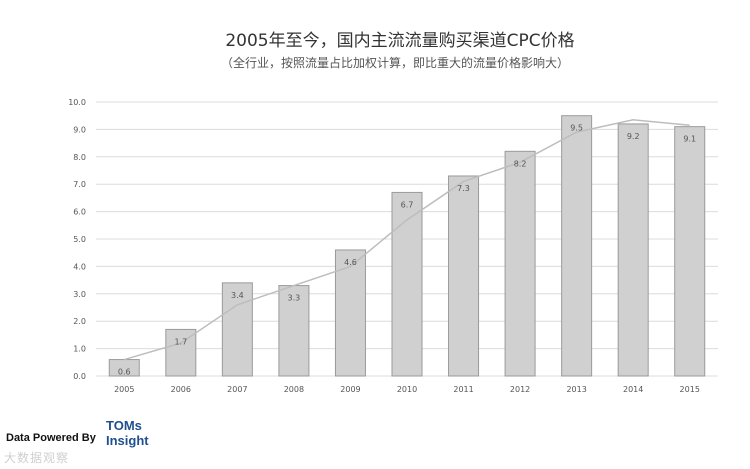 This screenshot has height=469, width=750. What do you see at coordinates (633, 389) in the screenshot?
I see `x-tick-label: 2014` at bounding box center [633, 389].